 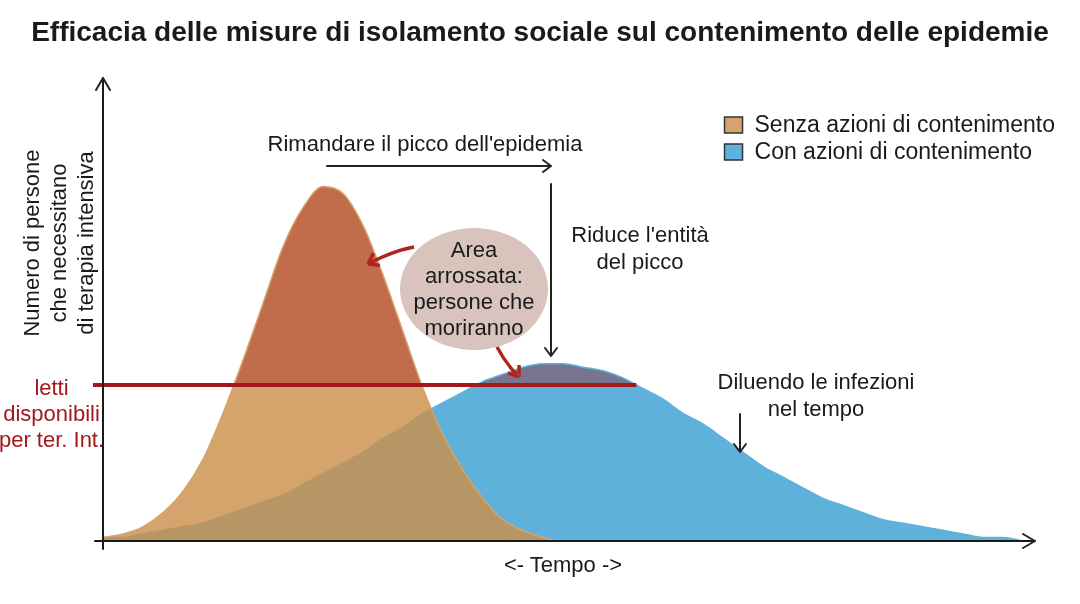 I want to click on legend-label: Senza azioni di contenimento, so click(x=905, y=124).